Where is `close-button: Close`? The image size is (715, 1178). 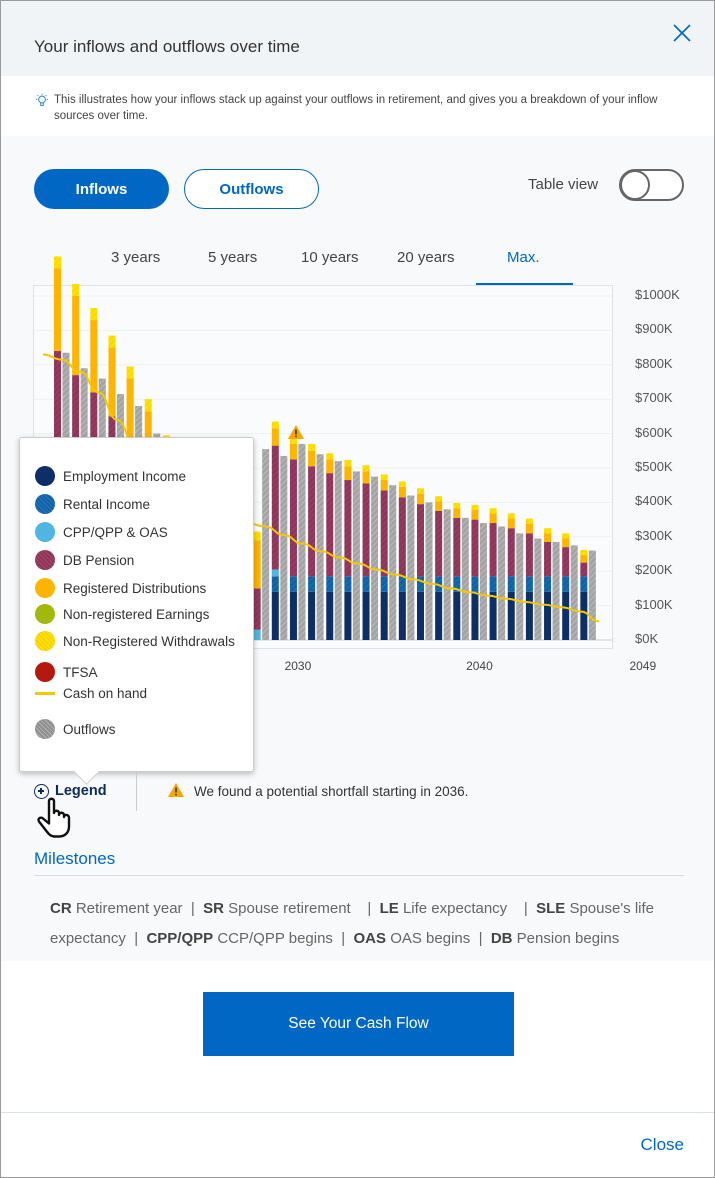
close-button: Close is located at coordinates (662, 1144).